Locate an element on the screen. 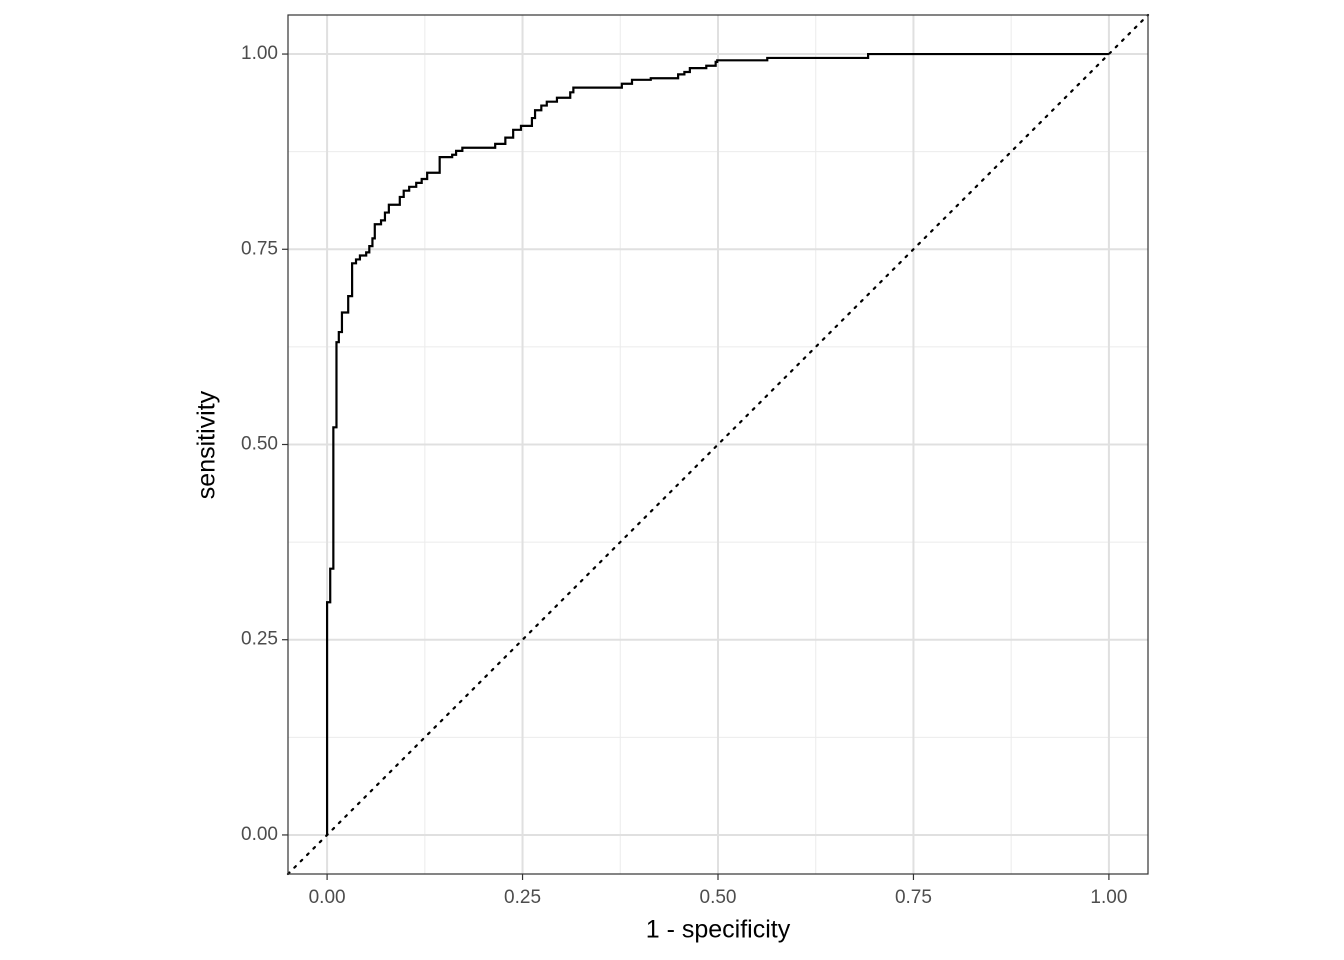  y-tick-label: 0.25 is located at coordinates (259, 639).